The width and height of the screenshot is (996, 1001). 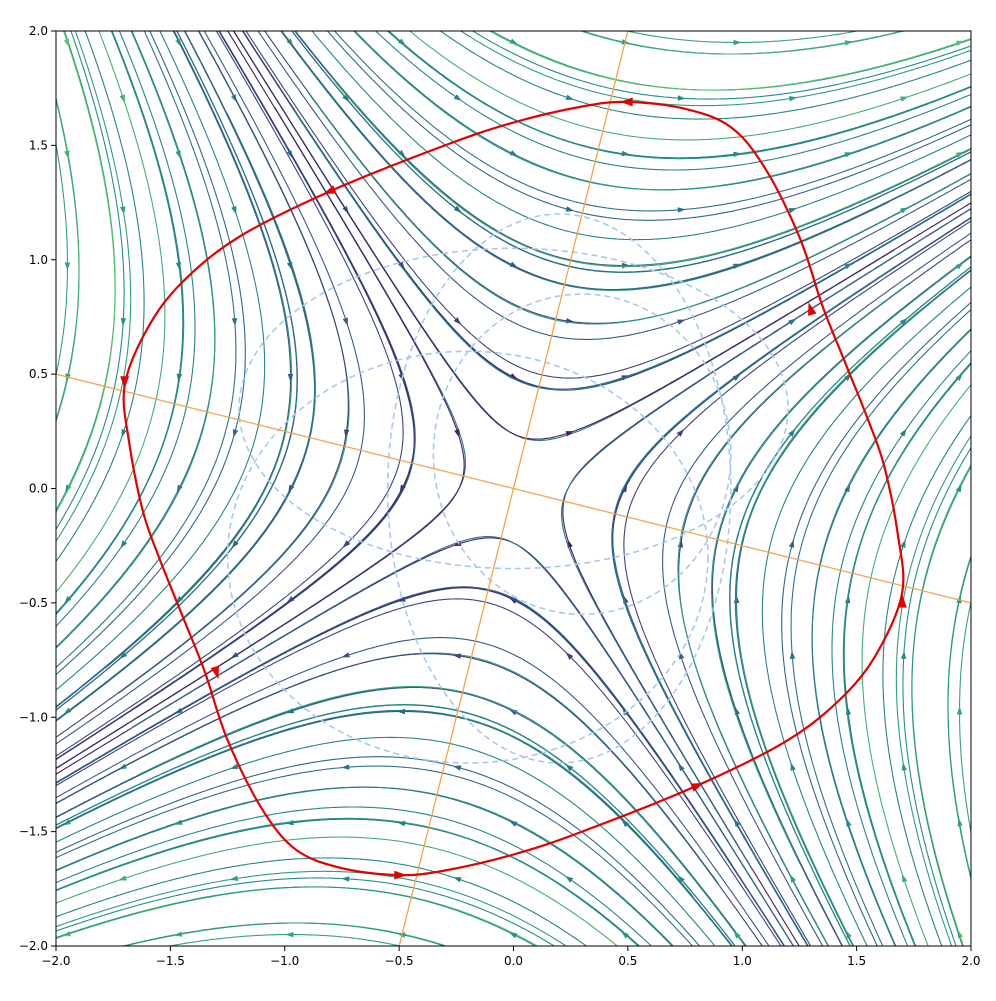 What do you see at coordinates (856, 961) in the screenshot?
I see `x-tick-label: 1.5` at bounding box center [856, 961].